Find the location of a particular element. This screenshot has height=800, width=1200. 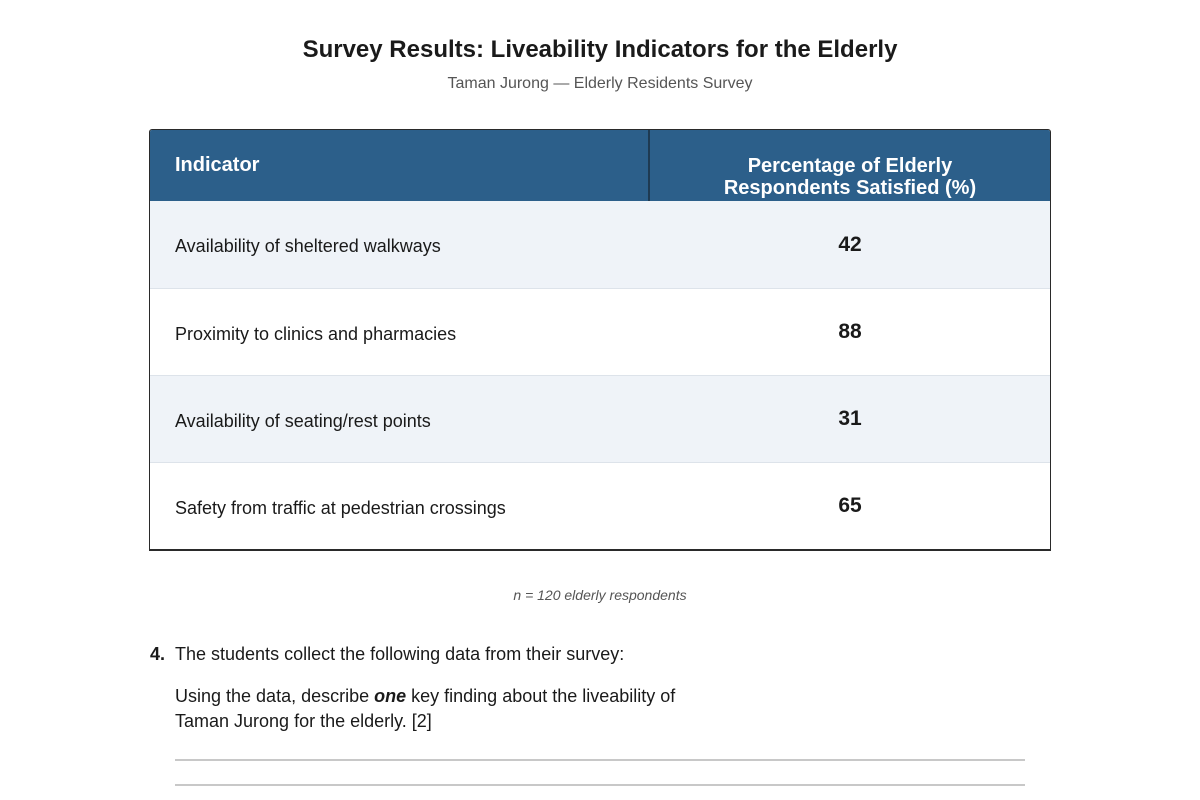

header-percentage-line1: Percentage of Elderly is located at coordinates (850, 165).